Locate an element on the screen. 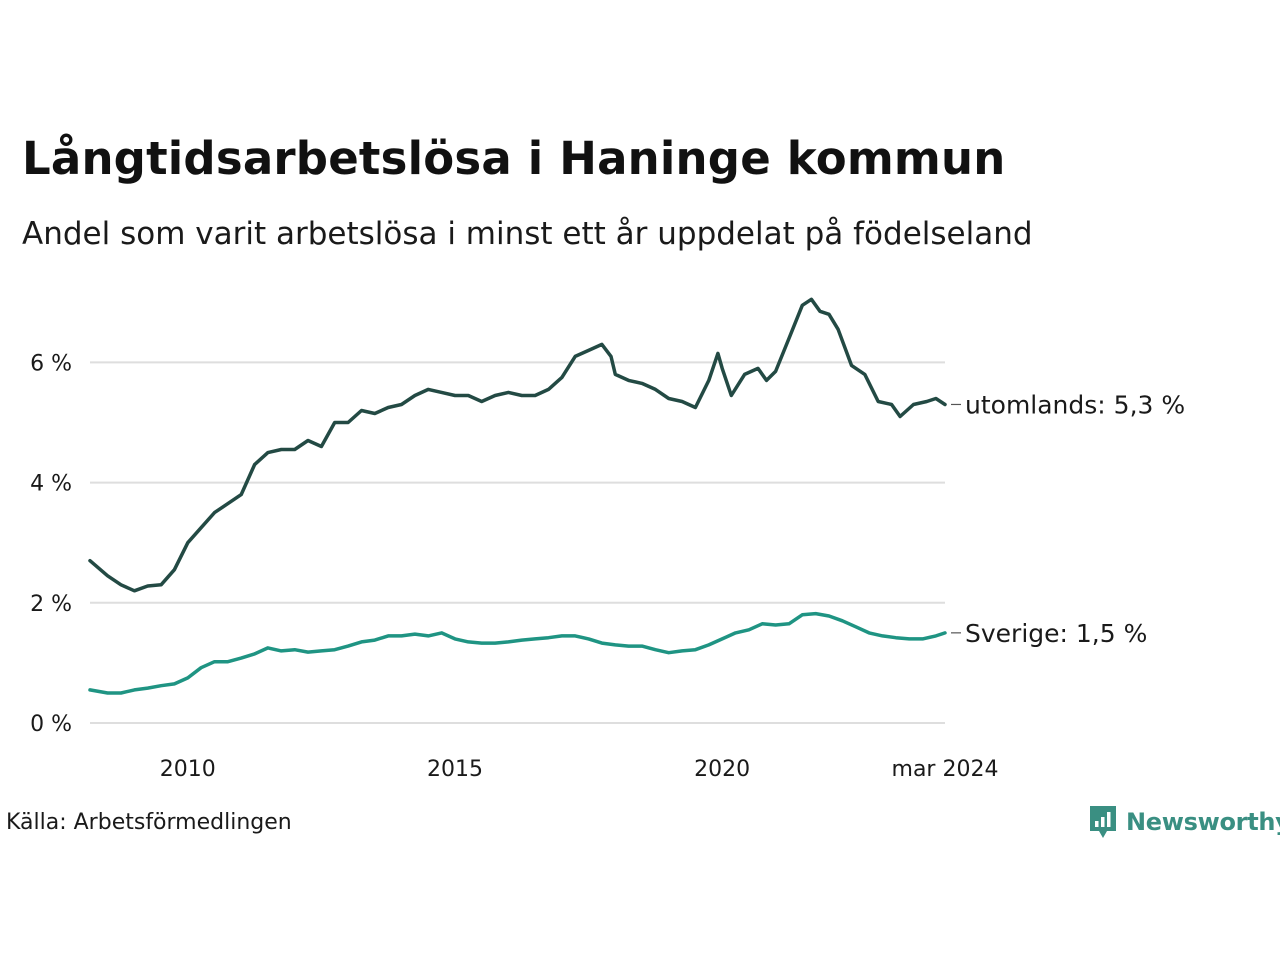  end-label-utomlands: utomlands: 5,3 % is located at coordinates (1075, 404).